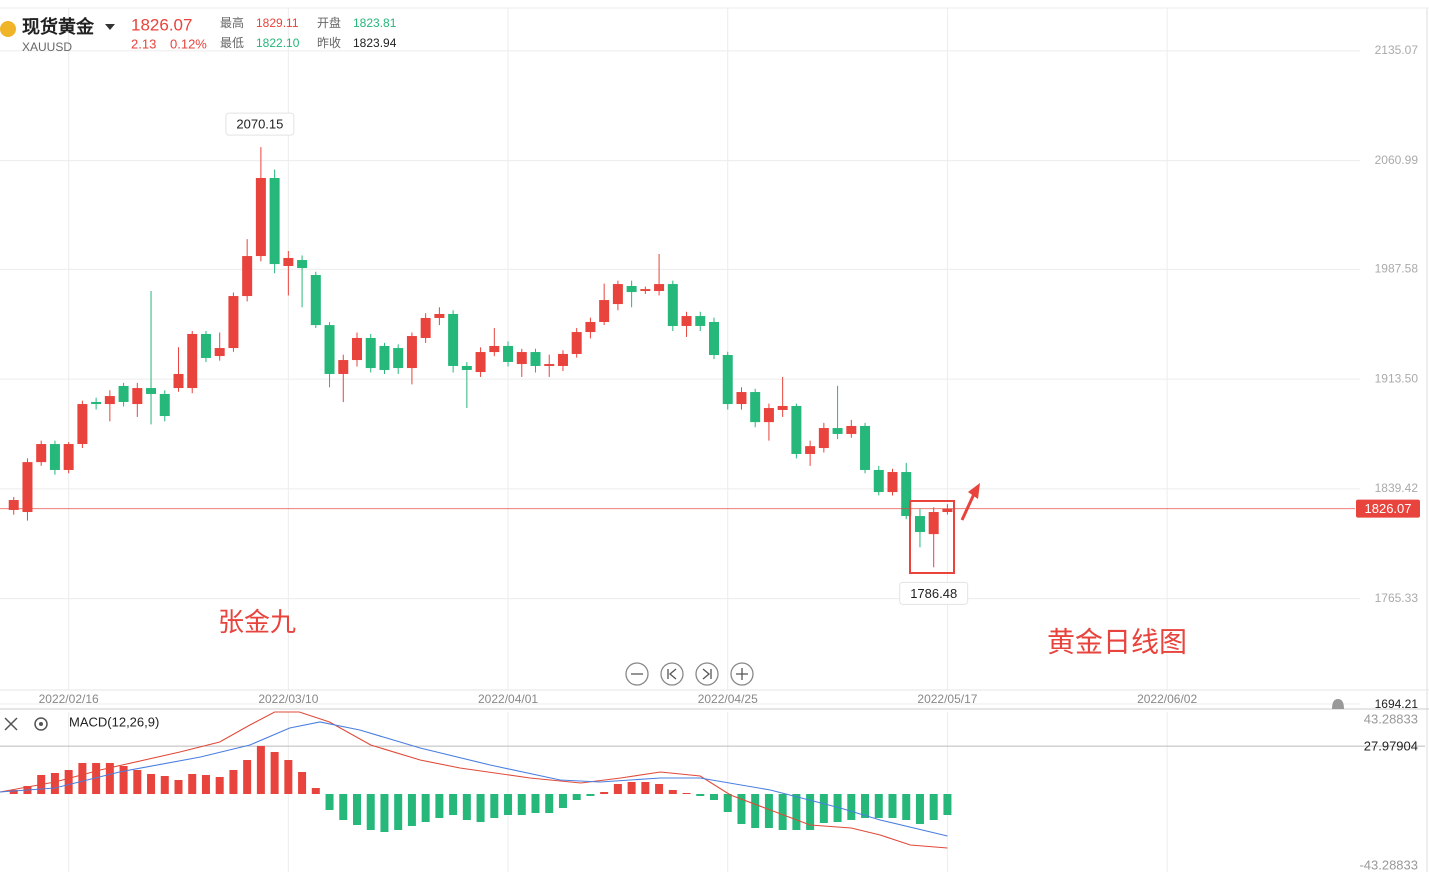  Describe the element at coordinates (689, 674) in the screenshot. I see `button-icons` at that location.